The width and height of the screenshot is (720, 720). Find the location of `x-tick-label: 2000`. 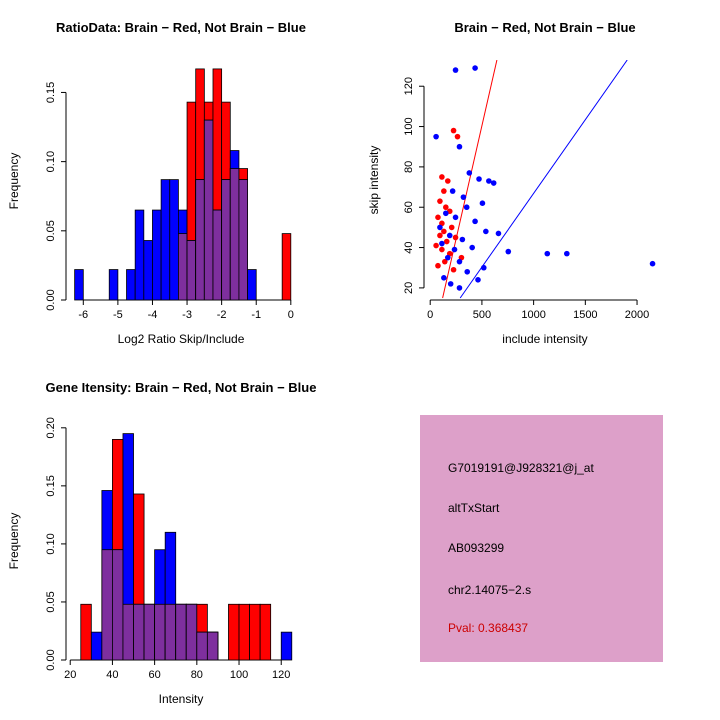

x-tick-label: 2000 is located at coordinates (637, 315).